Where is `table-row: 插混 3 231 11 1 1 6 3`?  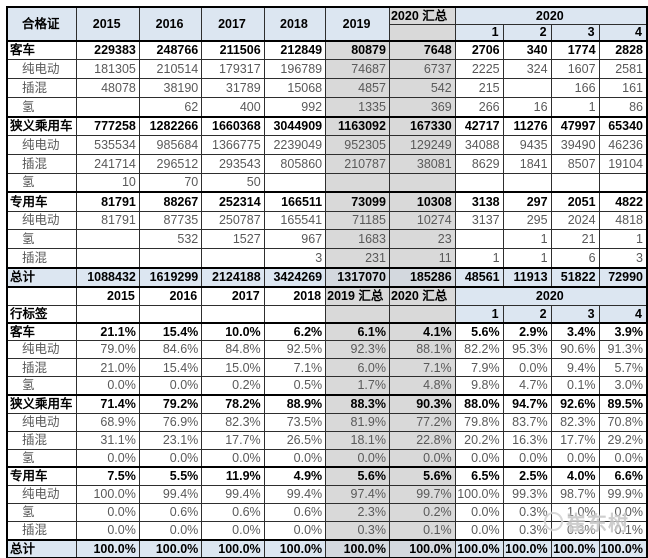 table-row: 插混 3 231 11 1 1 6 3 is located at coordinates (327, 258).